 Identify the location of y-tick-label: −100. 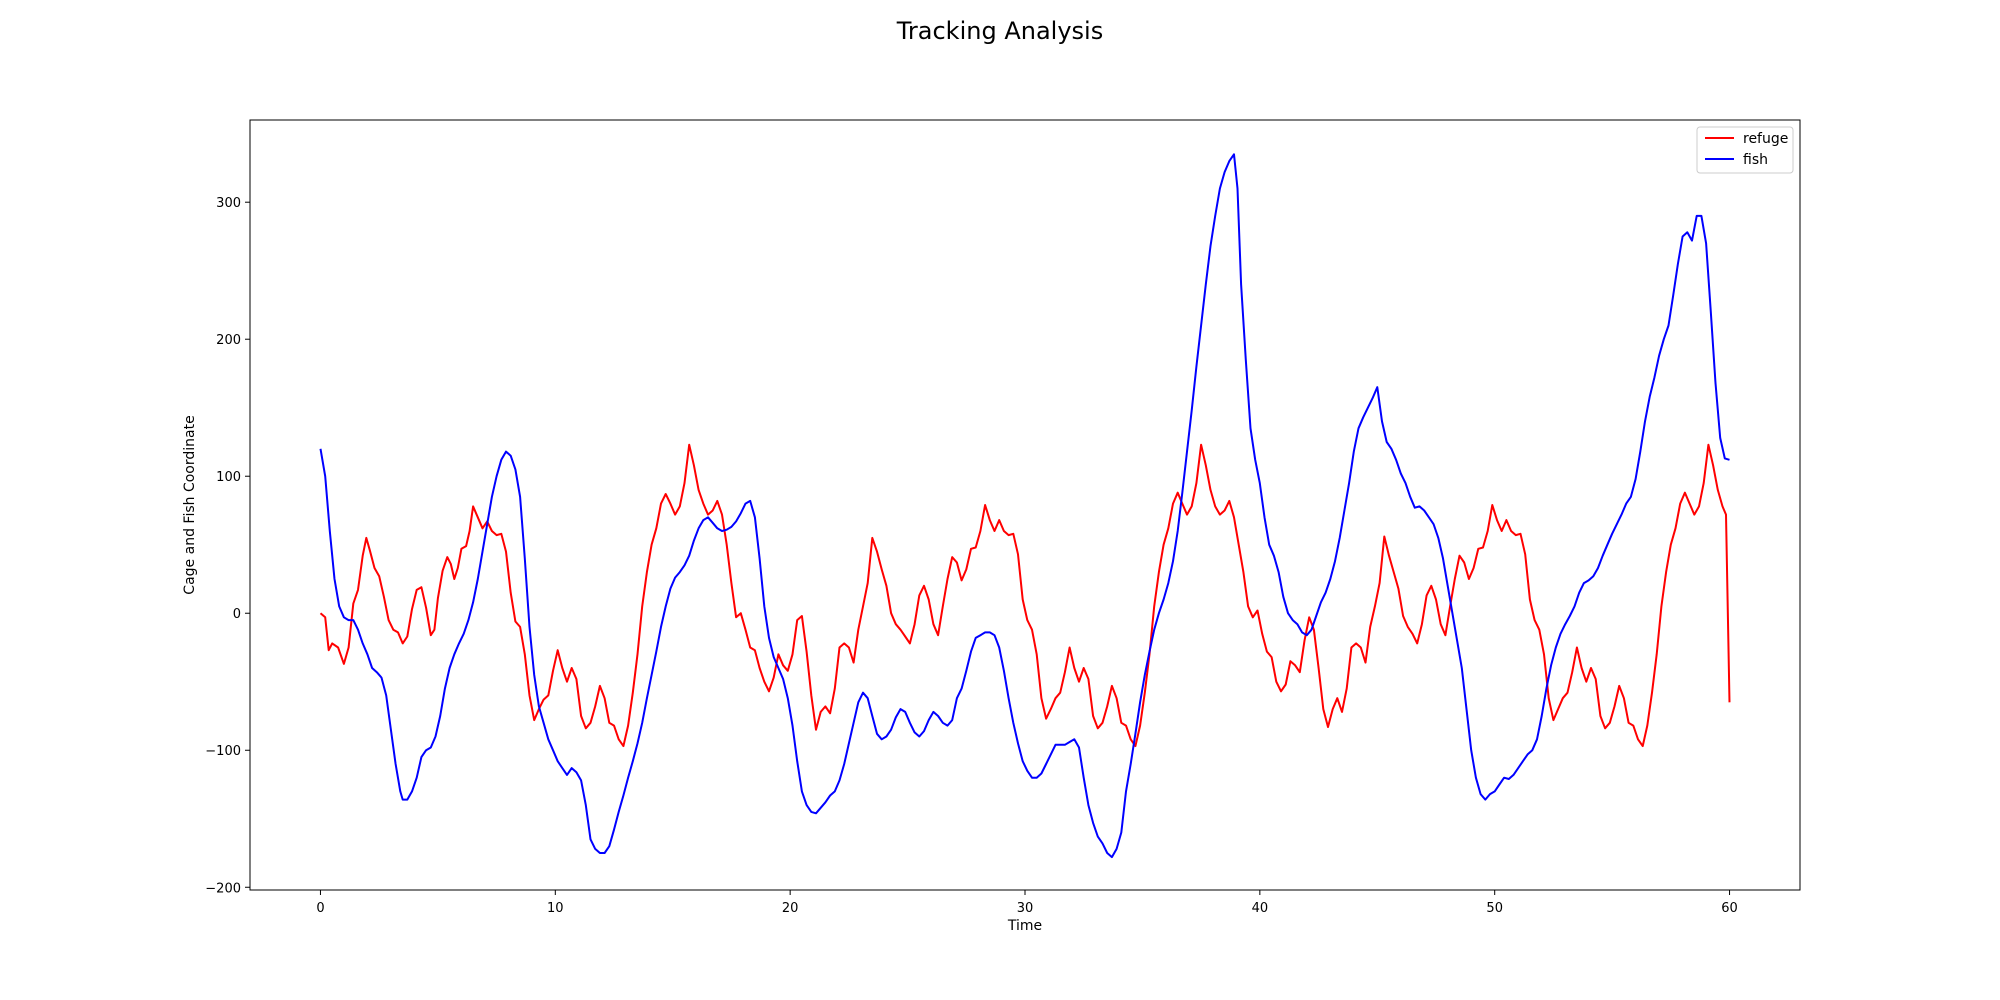
(223, 751).